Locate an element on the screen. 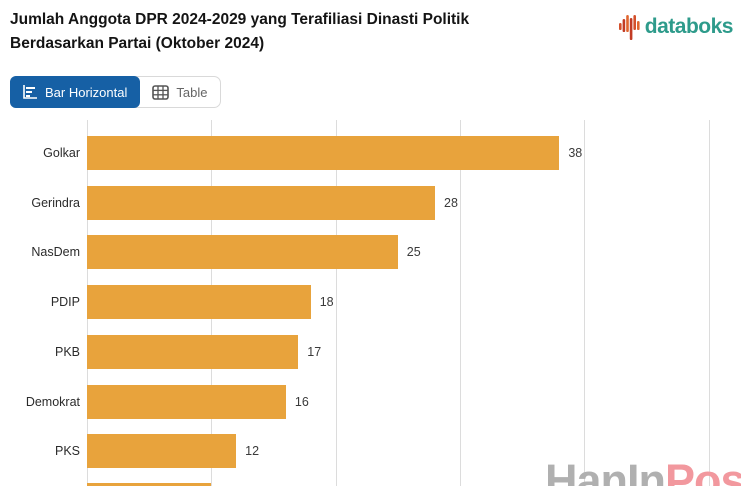 The image size is (741, 486). bar-row: NasDem 25 is located at coordinates (370, 252).